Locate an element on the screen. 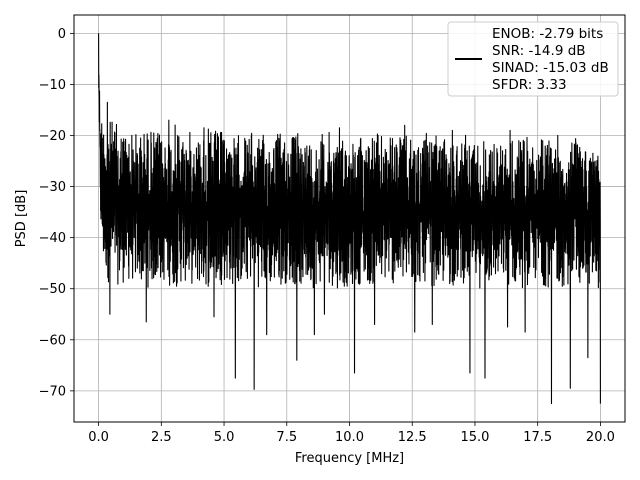 Image resolution: width=640 pixels, height=480 pixels. y-tick-label: −40 is located at coordinates (52, 238).